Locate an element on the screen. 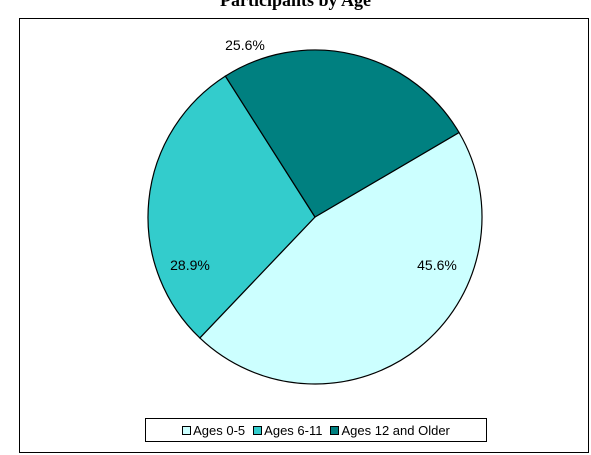 The height and width of the screenshot is (455, 591). legend-item-ages-12-and-older: Ages 12 and Older is located at coordinates (390, 430).